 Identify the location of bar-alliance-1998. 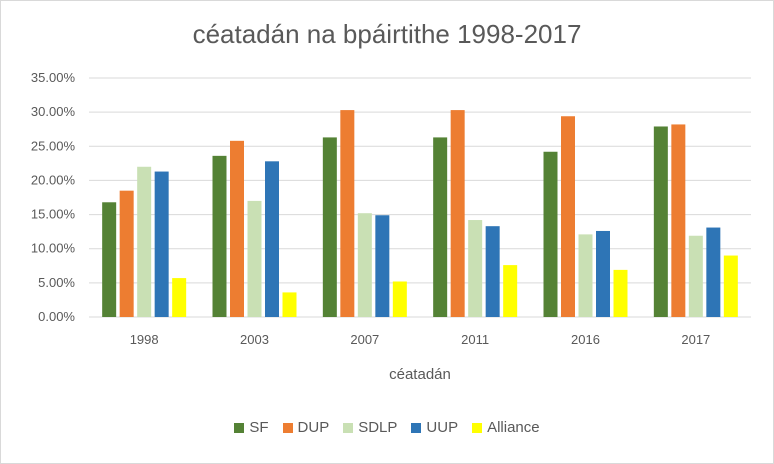
(179, 297).